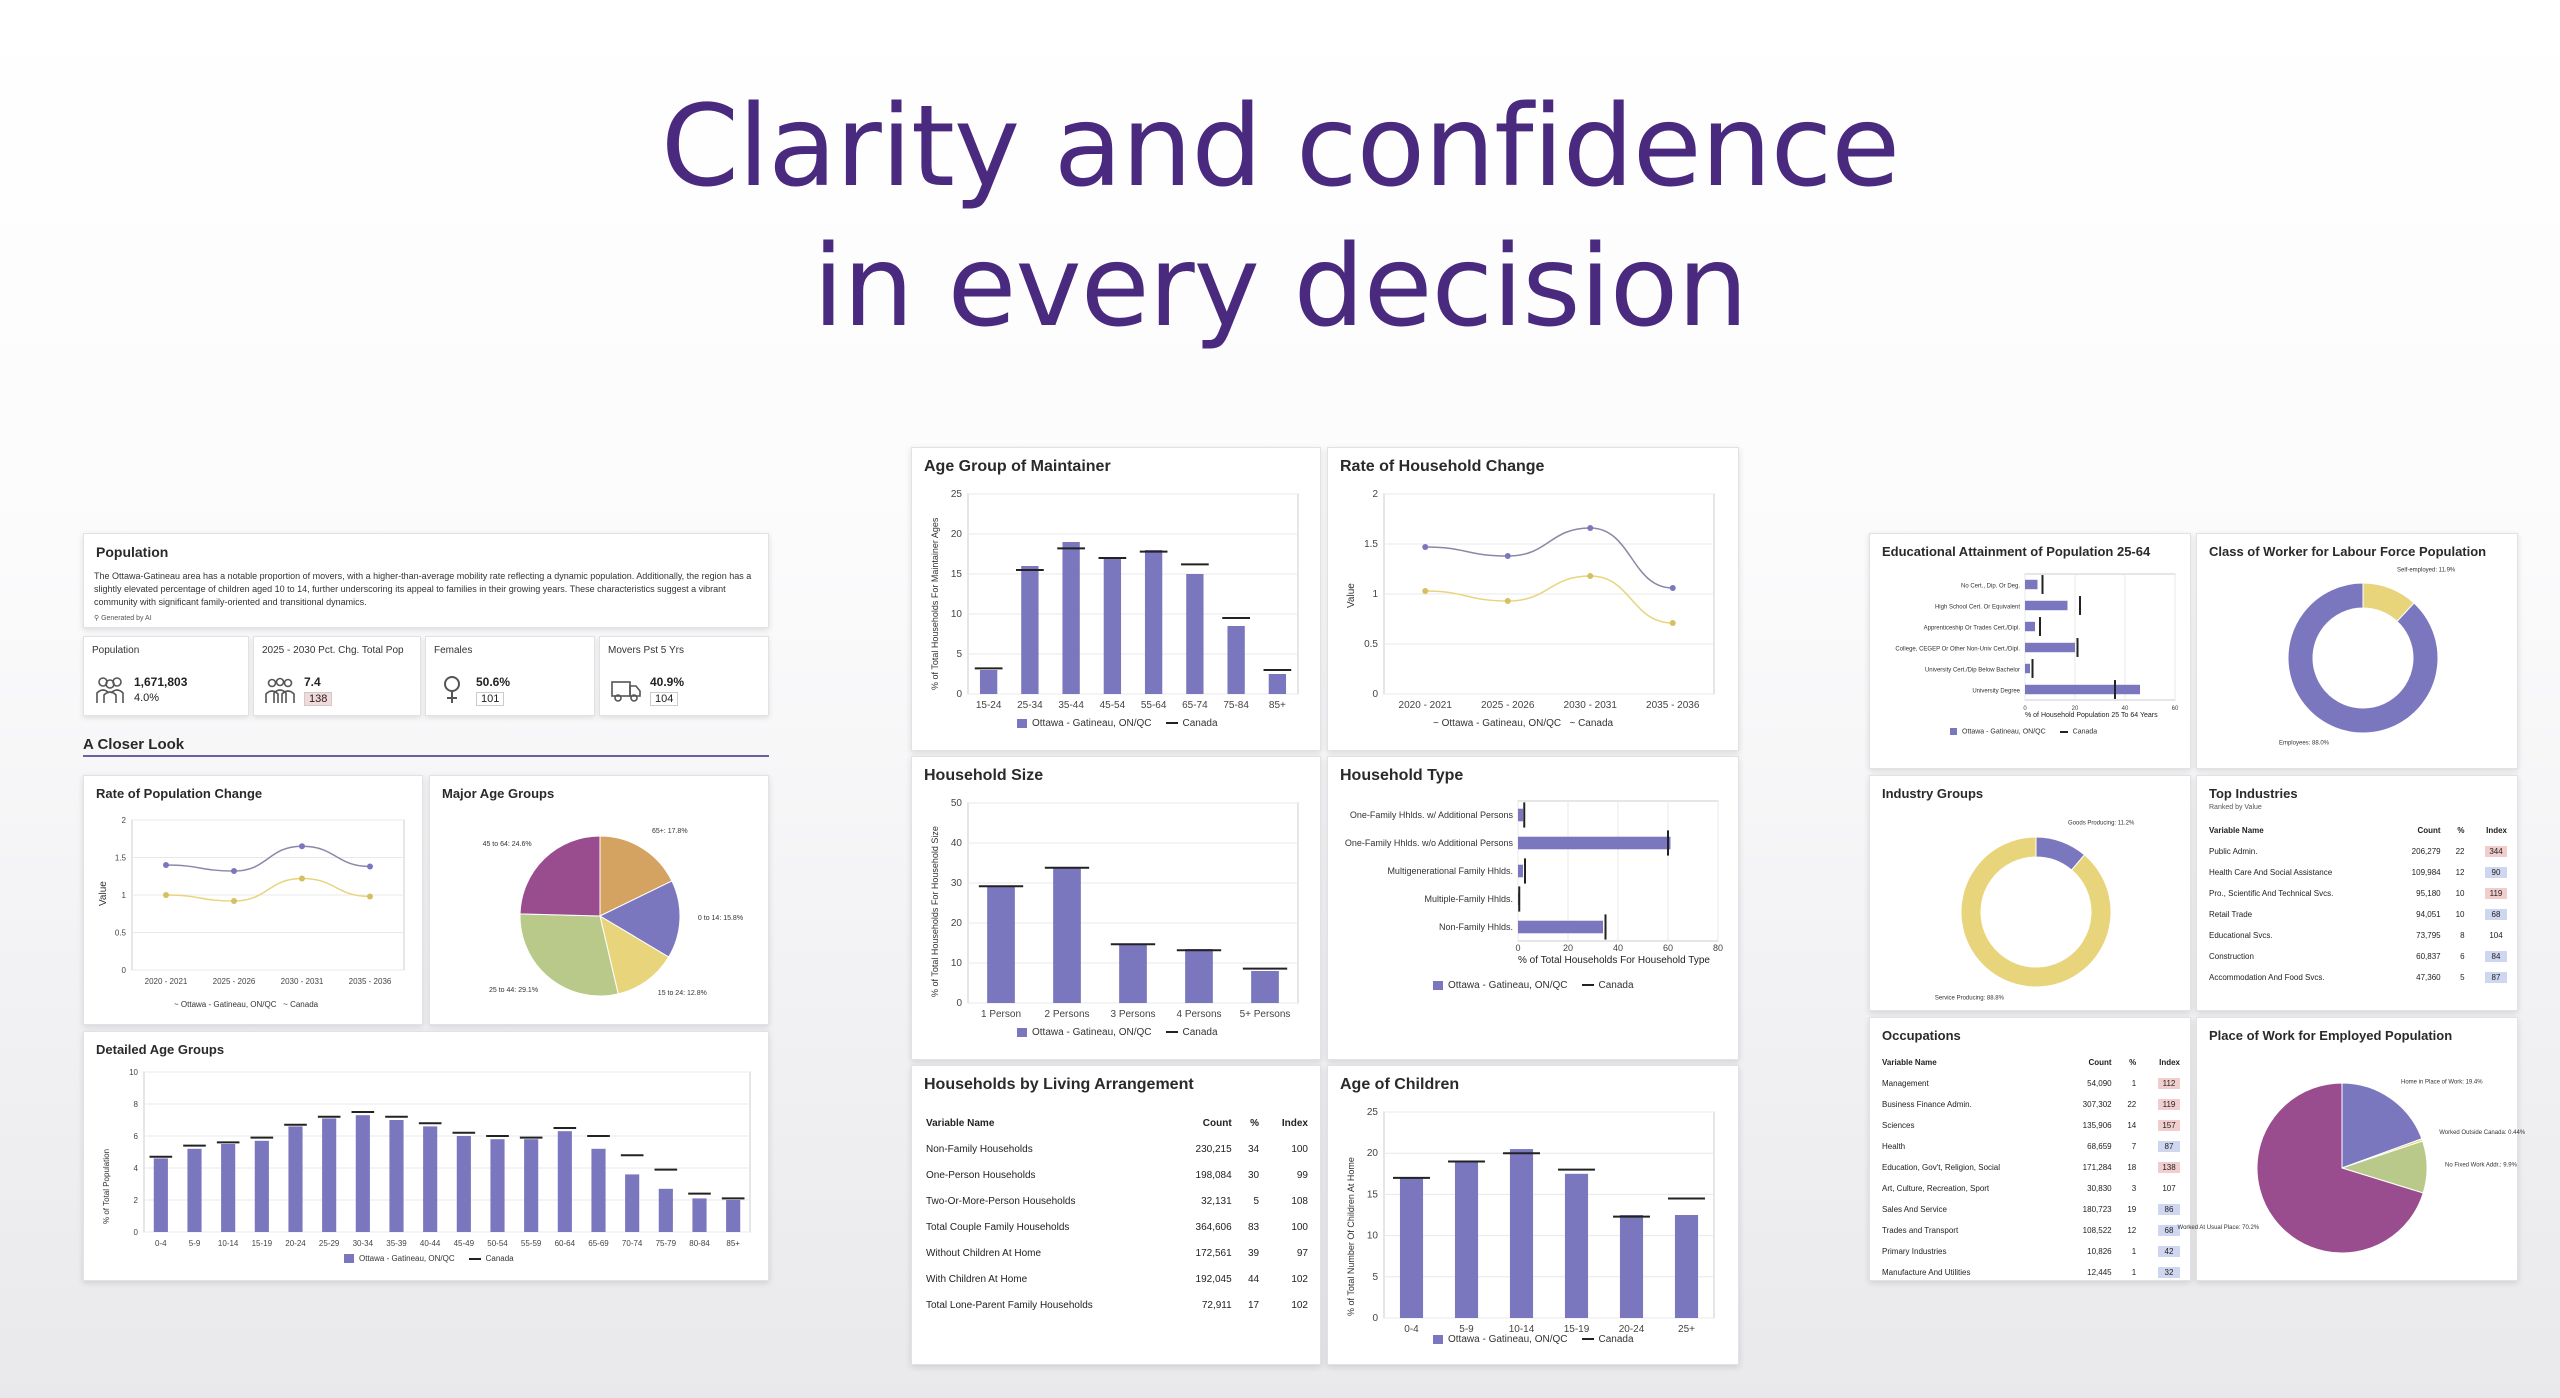  I want to click on table-header-row: Variable Name Count% Index, so click(1117, 1123).